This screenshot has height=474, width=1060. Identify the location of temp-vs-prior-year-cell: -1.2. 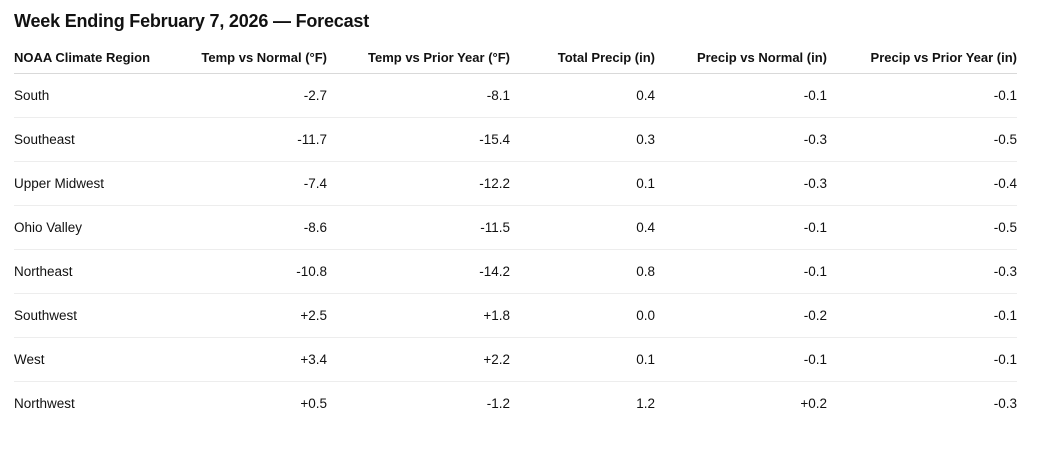
(498, 404).